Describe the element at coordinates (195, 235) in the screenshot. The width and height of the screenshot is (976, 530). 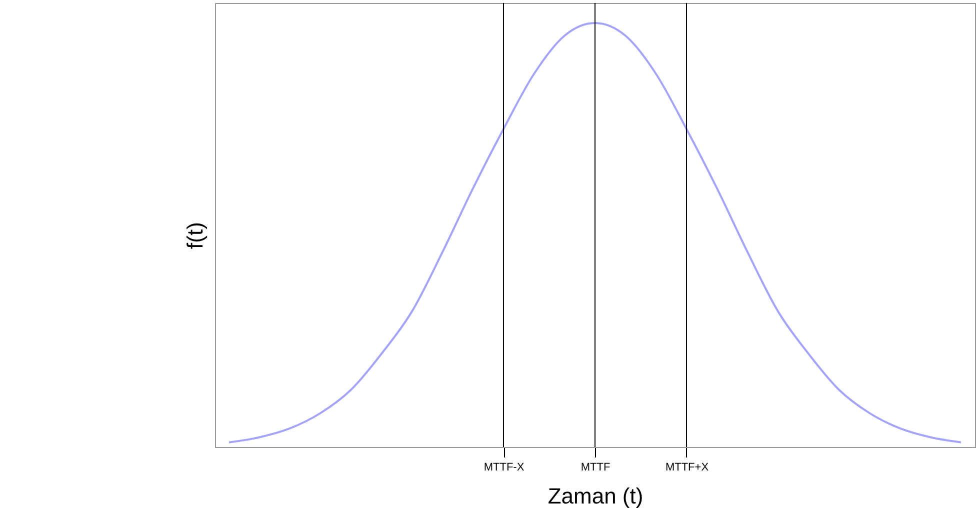
I see `y-axis-title: f(t)` at that location.